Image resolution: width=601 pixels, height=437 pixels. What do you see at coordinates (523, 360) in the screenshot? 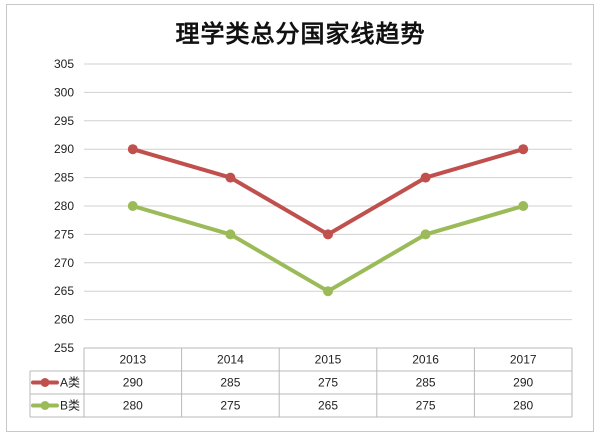
I see `x-tick-label: 2017` at bounding box center [523, 360].